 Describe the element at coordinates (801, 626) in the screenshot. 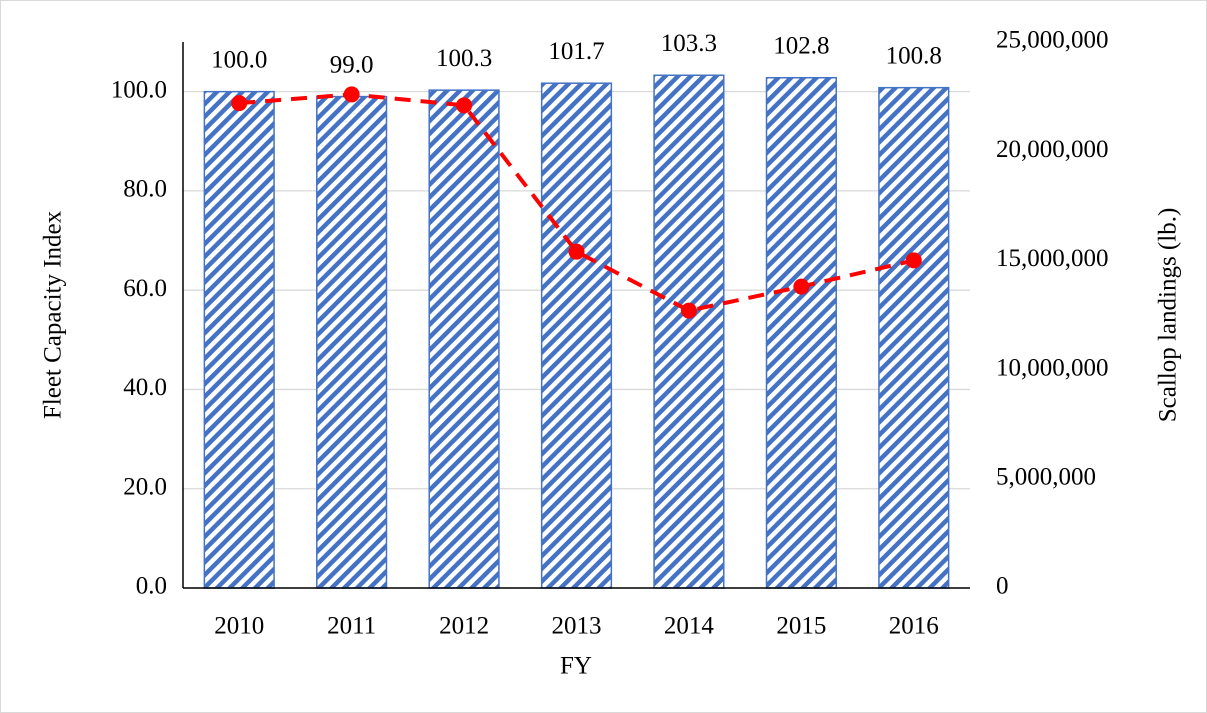

I see `x-tick-label: 2015` at that location.